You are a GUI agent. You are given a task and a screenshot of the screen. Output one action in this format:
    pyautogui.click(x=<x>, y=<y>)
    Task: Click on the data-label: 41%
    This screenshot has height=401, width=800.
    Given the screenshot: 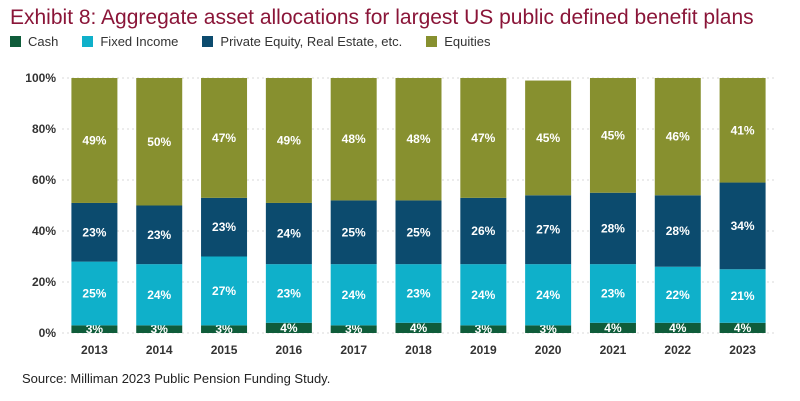 What is the action you would take?
    pyautogui.click(x=743, y=130)
    